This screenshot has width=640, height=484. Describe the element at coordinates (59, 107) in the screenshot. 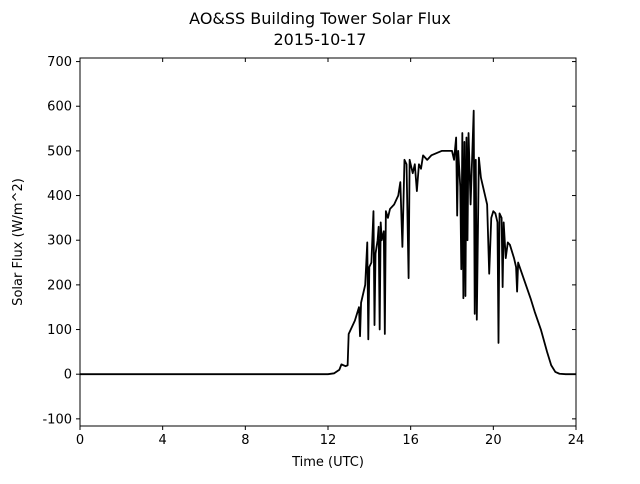

I see `y-tick-label: 600` at that location.